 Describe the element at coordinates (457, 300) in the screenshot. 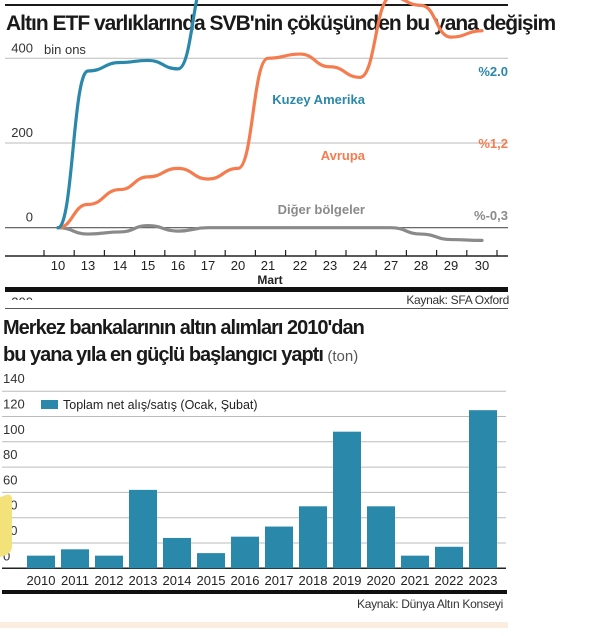

I see `chart1-source: Kaynak: SFA Oxford` at that location.